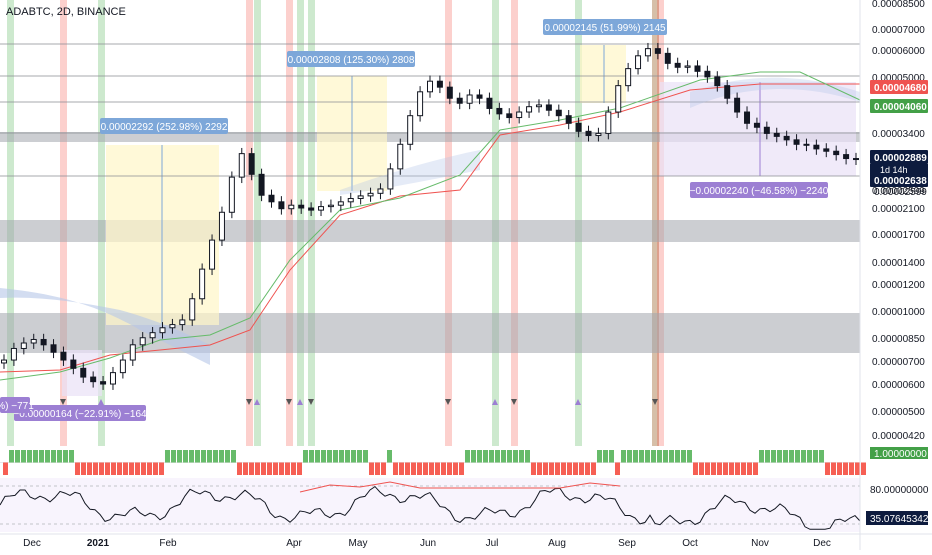 This screenshot has width=932, height=555. I want to click on measure-label-text: −0.00000164 (−22.91%) −164, so click(80, 414).